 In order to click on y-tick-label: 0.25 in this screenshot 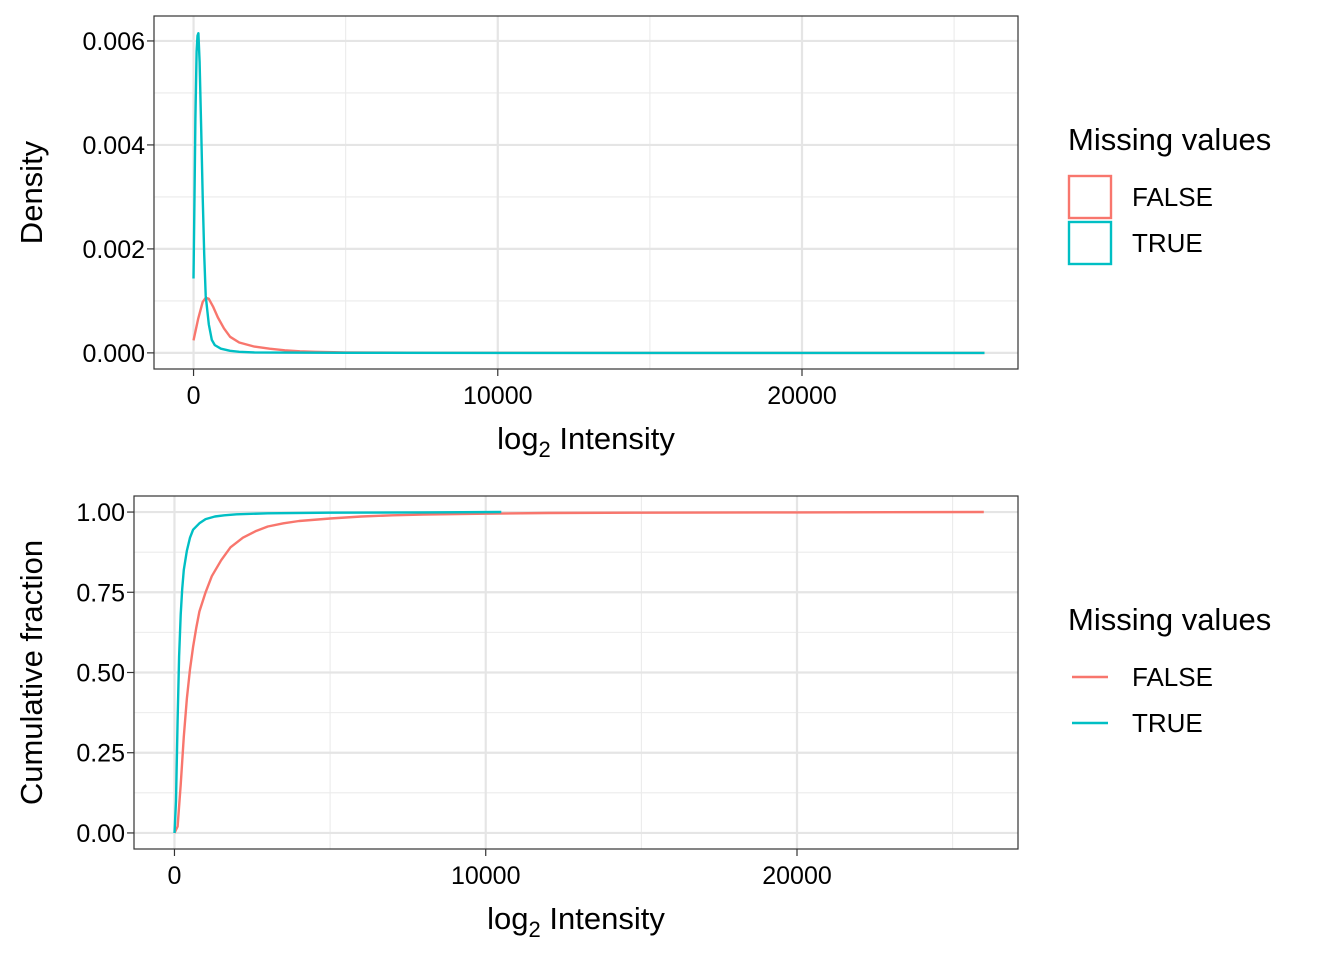, I will do `click(100, 754)`.